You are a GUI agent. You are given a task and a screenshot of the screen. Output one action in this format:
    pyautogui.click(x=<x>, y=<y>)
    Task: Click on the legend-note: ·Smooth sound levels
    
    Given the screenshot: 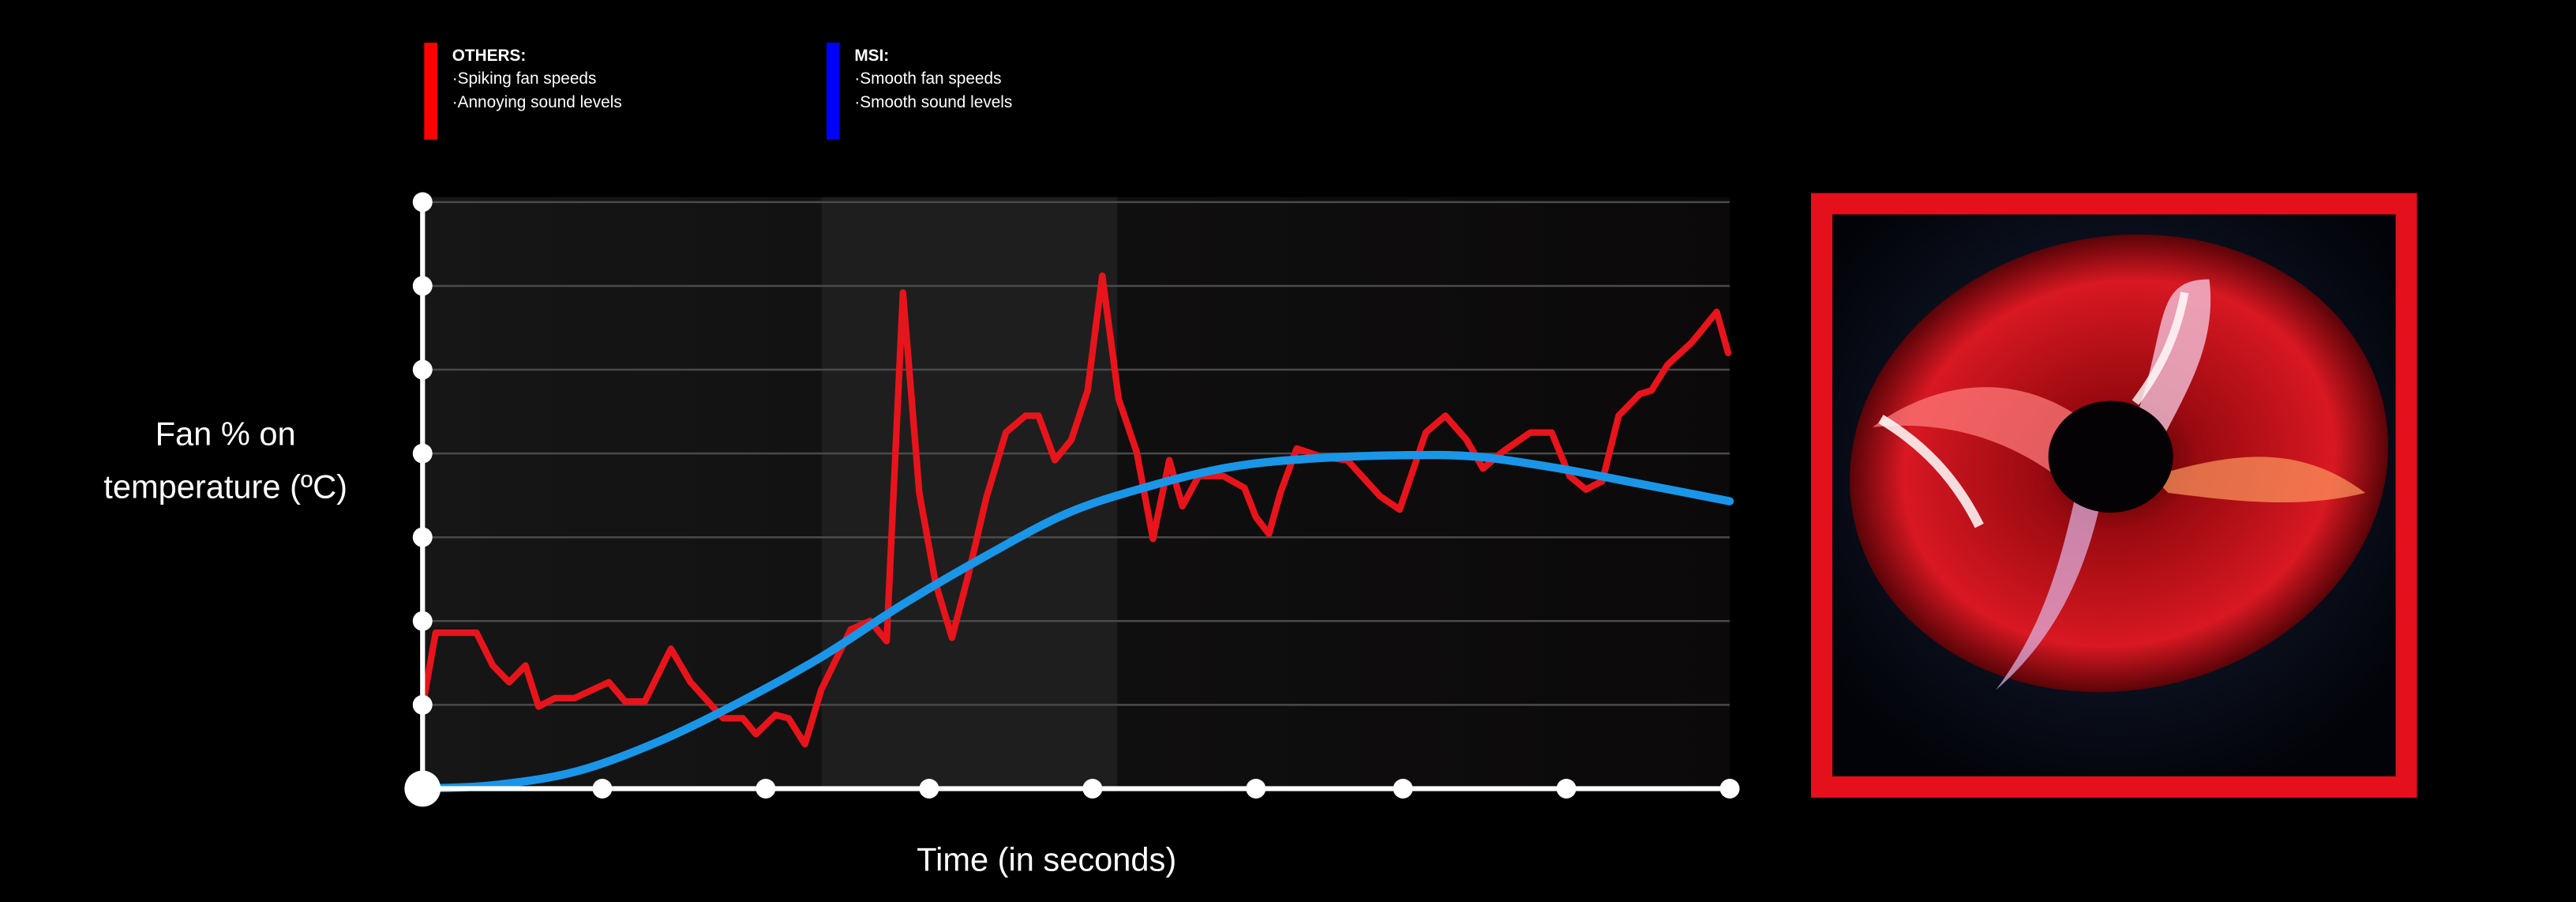 What is the action you would take?
    pyautogui.click(x=933, y=102)
    